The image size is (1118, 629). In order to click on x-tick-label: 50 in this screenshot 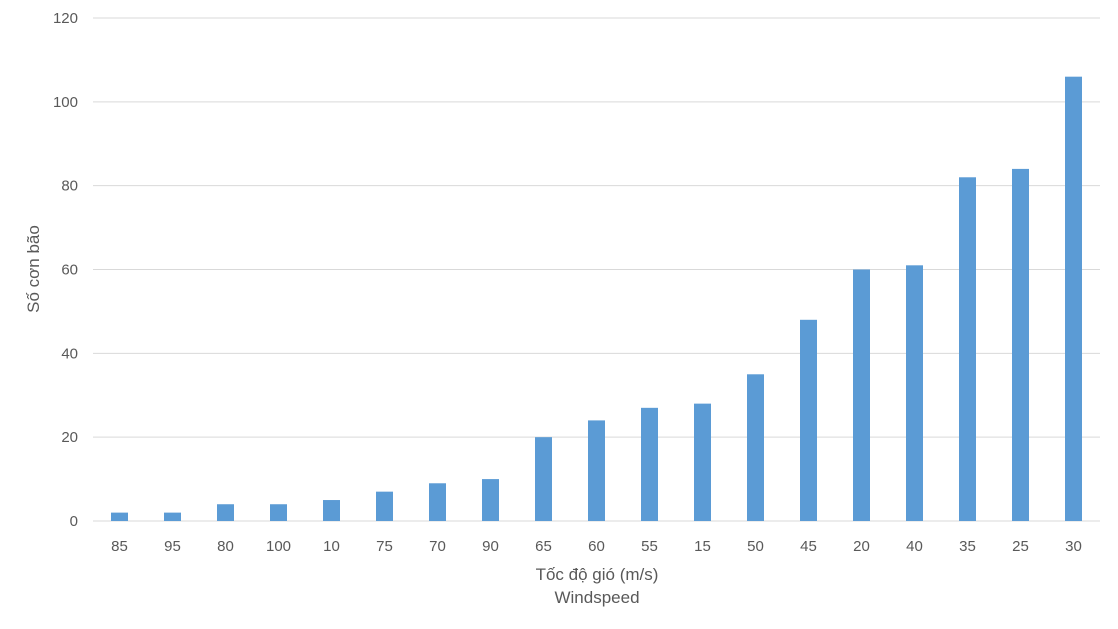, I will do `click(755, 546)`.